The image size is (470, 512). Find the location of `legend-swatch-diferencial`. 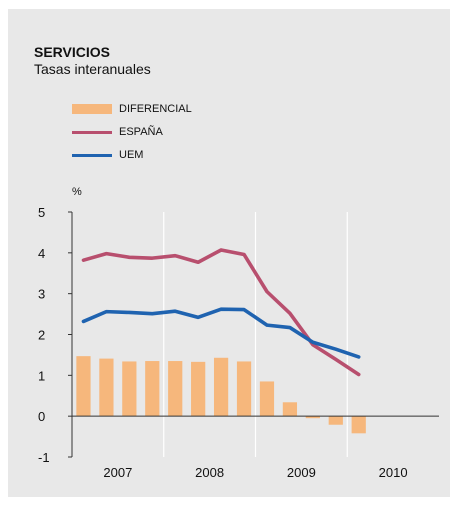

legend-swatch-diferencial is located at coordinates (92, 109).